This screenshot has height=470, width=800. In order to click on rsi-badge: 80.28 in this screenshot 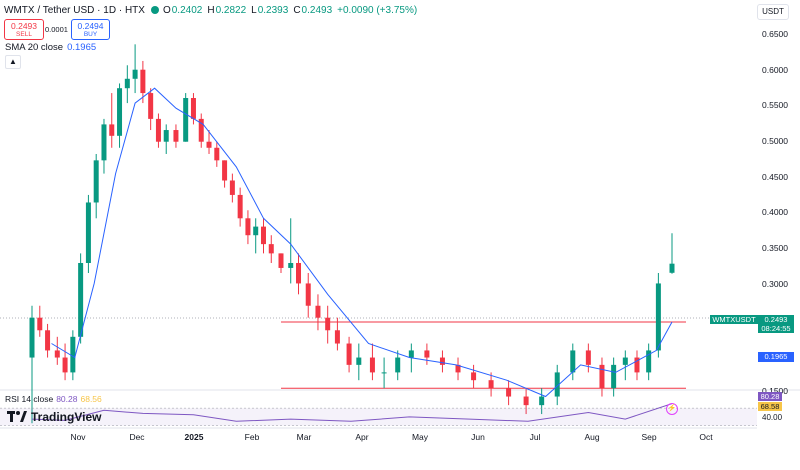, I will do `click(770, 396)`.